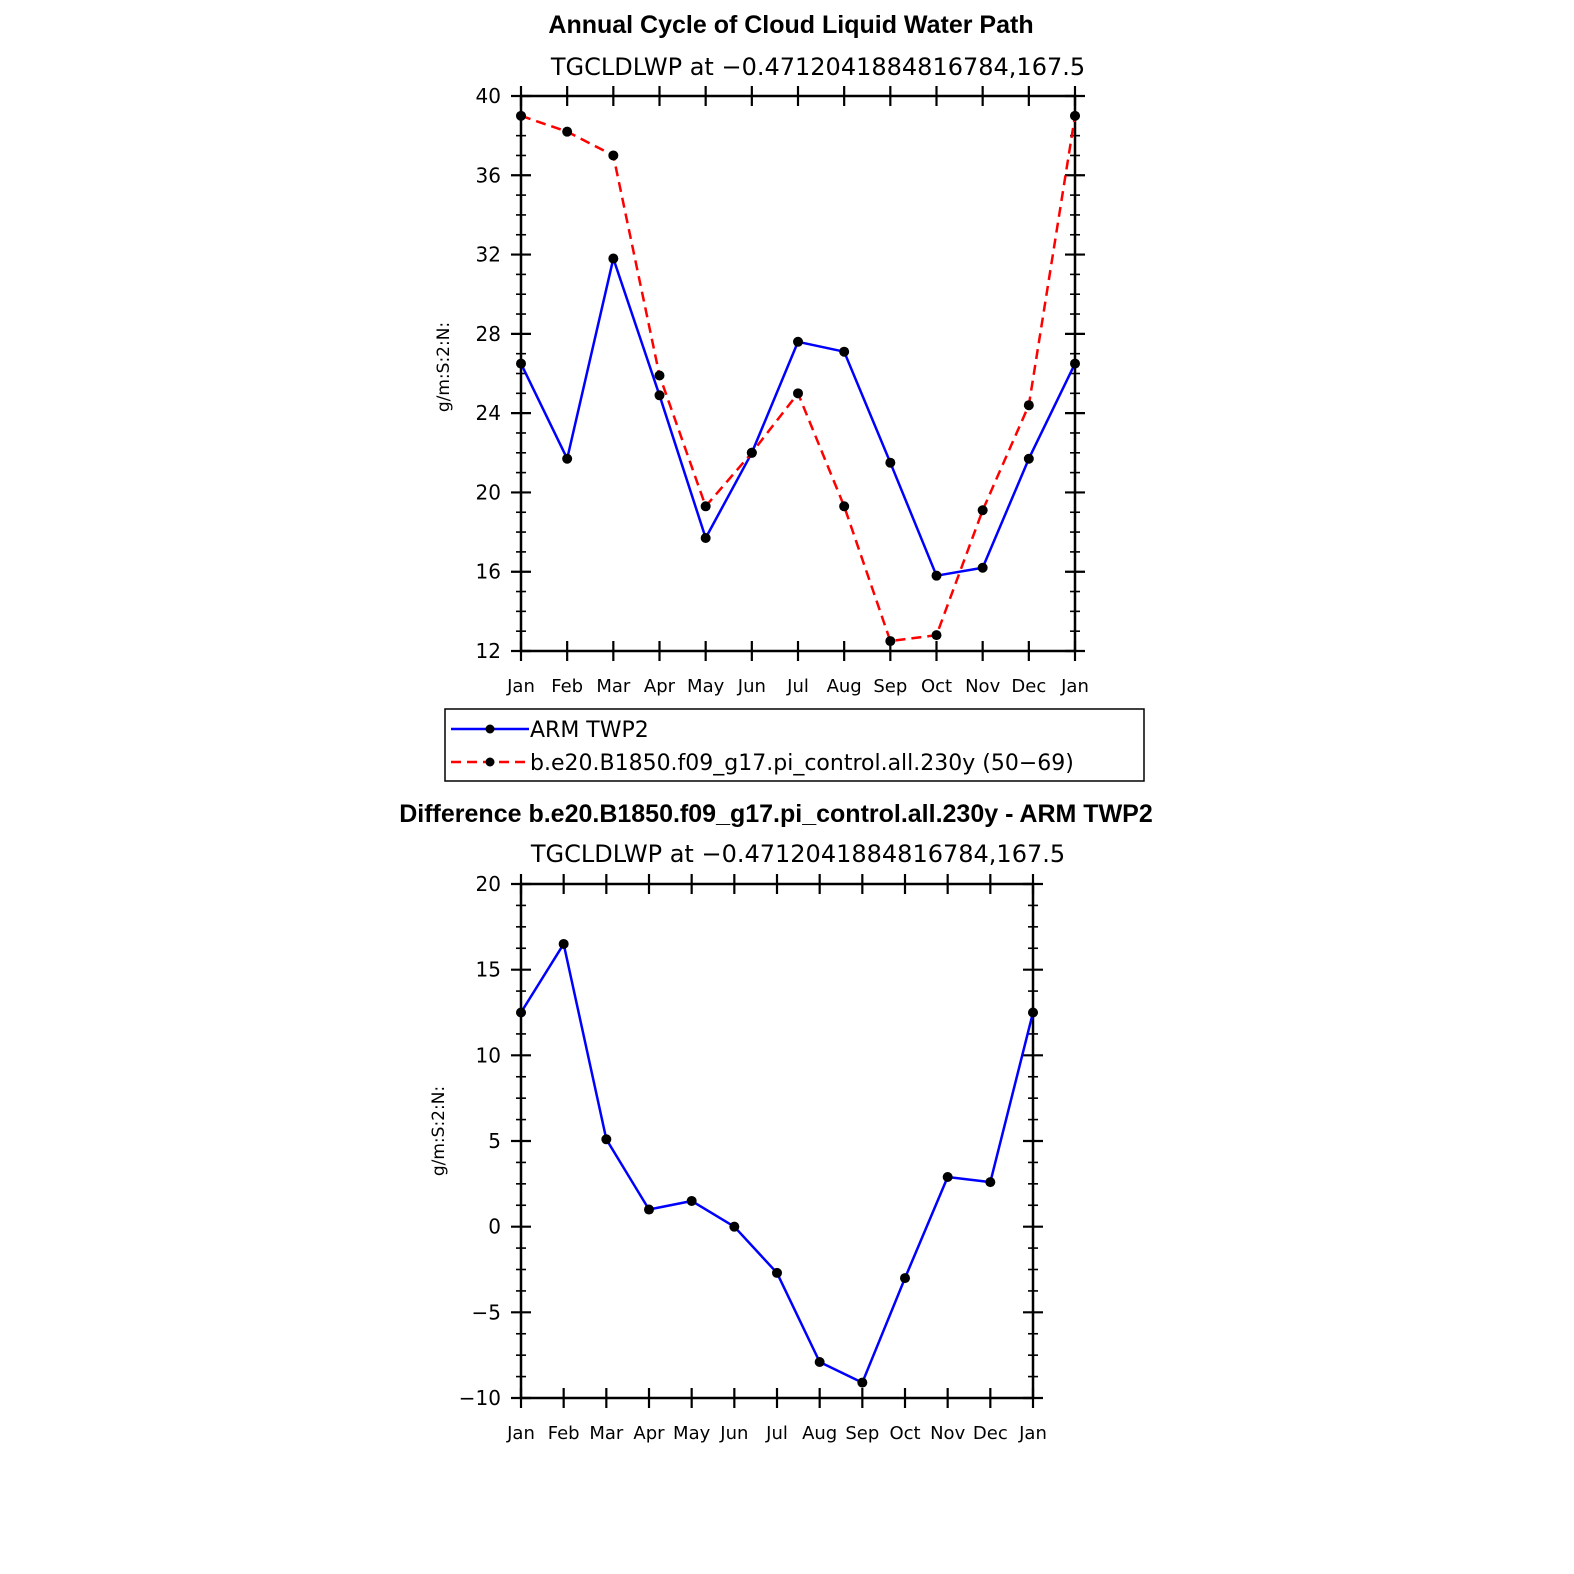 Image resolution: width=1574 pixels, height=1574 pixels. I want to click on y-tick-label: 10, so click(488, 1055).